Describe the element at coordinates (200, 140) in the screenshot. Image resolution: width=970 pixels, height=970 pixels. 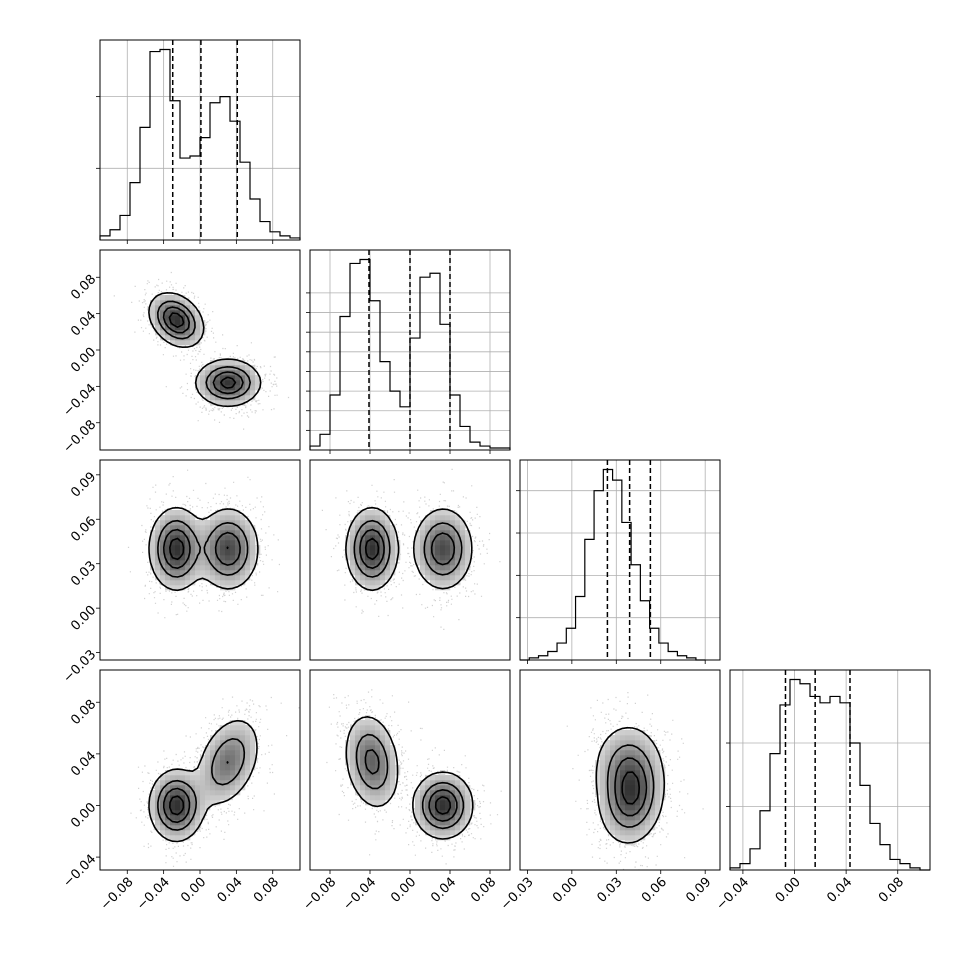
I see `panel-frame` at that location.